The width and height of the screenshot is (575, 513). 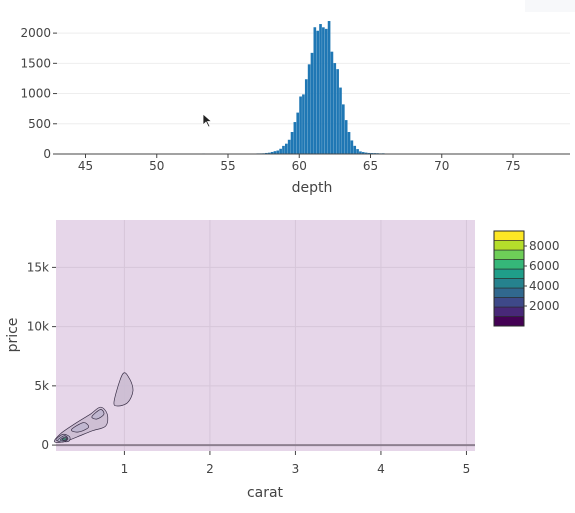 I want to click on colorbar-tick-label: 6000, so click(x=544, y=266).